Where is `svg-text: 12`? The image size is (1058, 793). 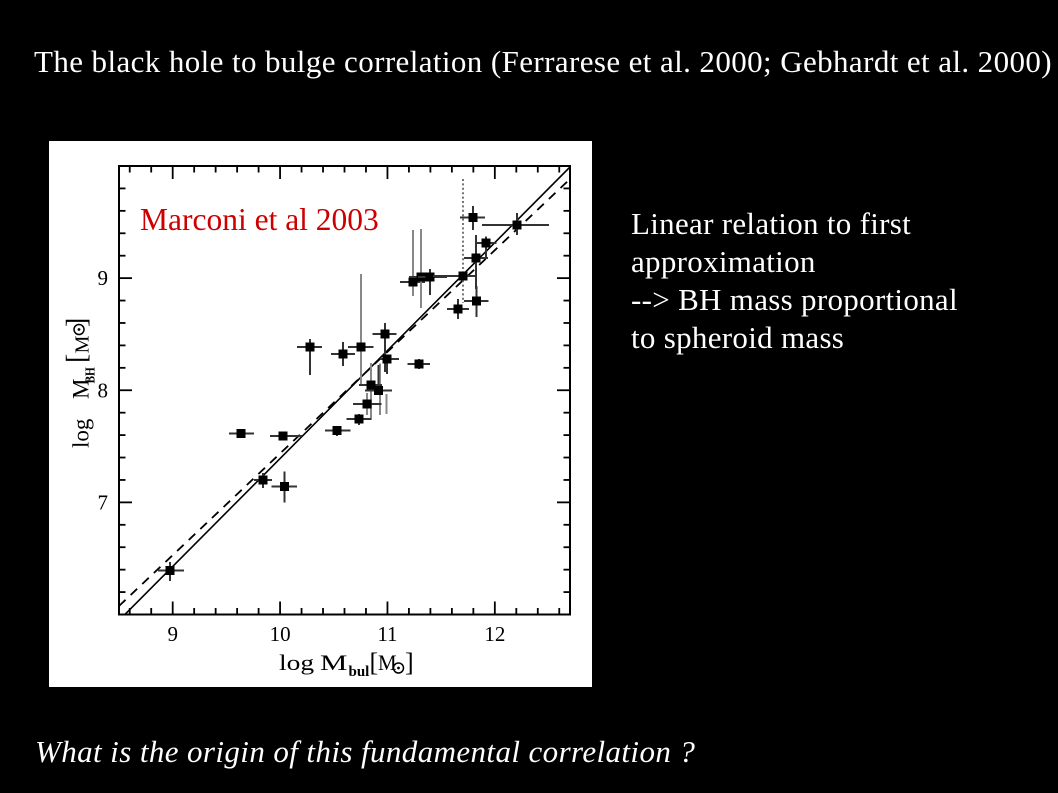
svg-text: 12 is located at coordinates (494, 634).